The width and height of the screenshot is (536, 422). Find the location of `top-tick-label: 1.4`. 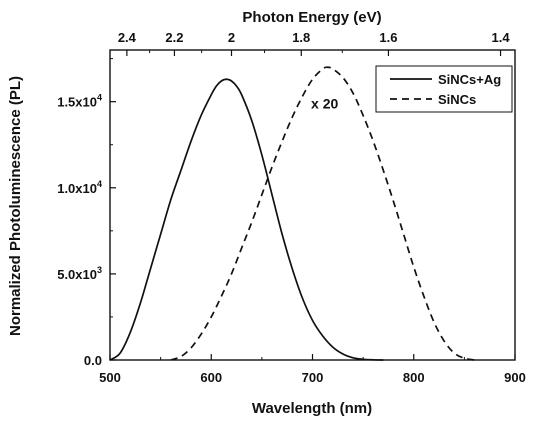

top-tick-label: 1.4 is located at coordinates (500, 37).